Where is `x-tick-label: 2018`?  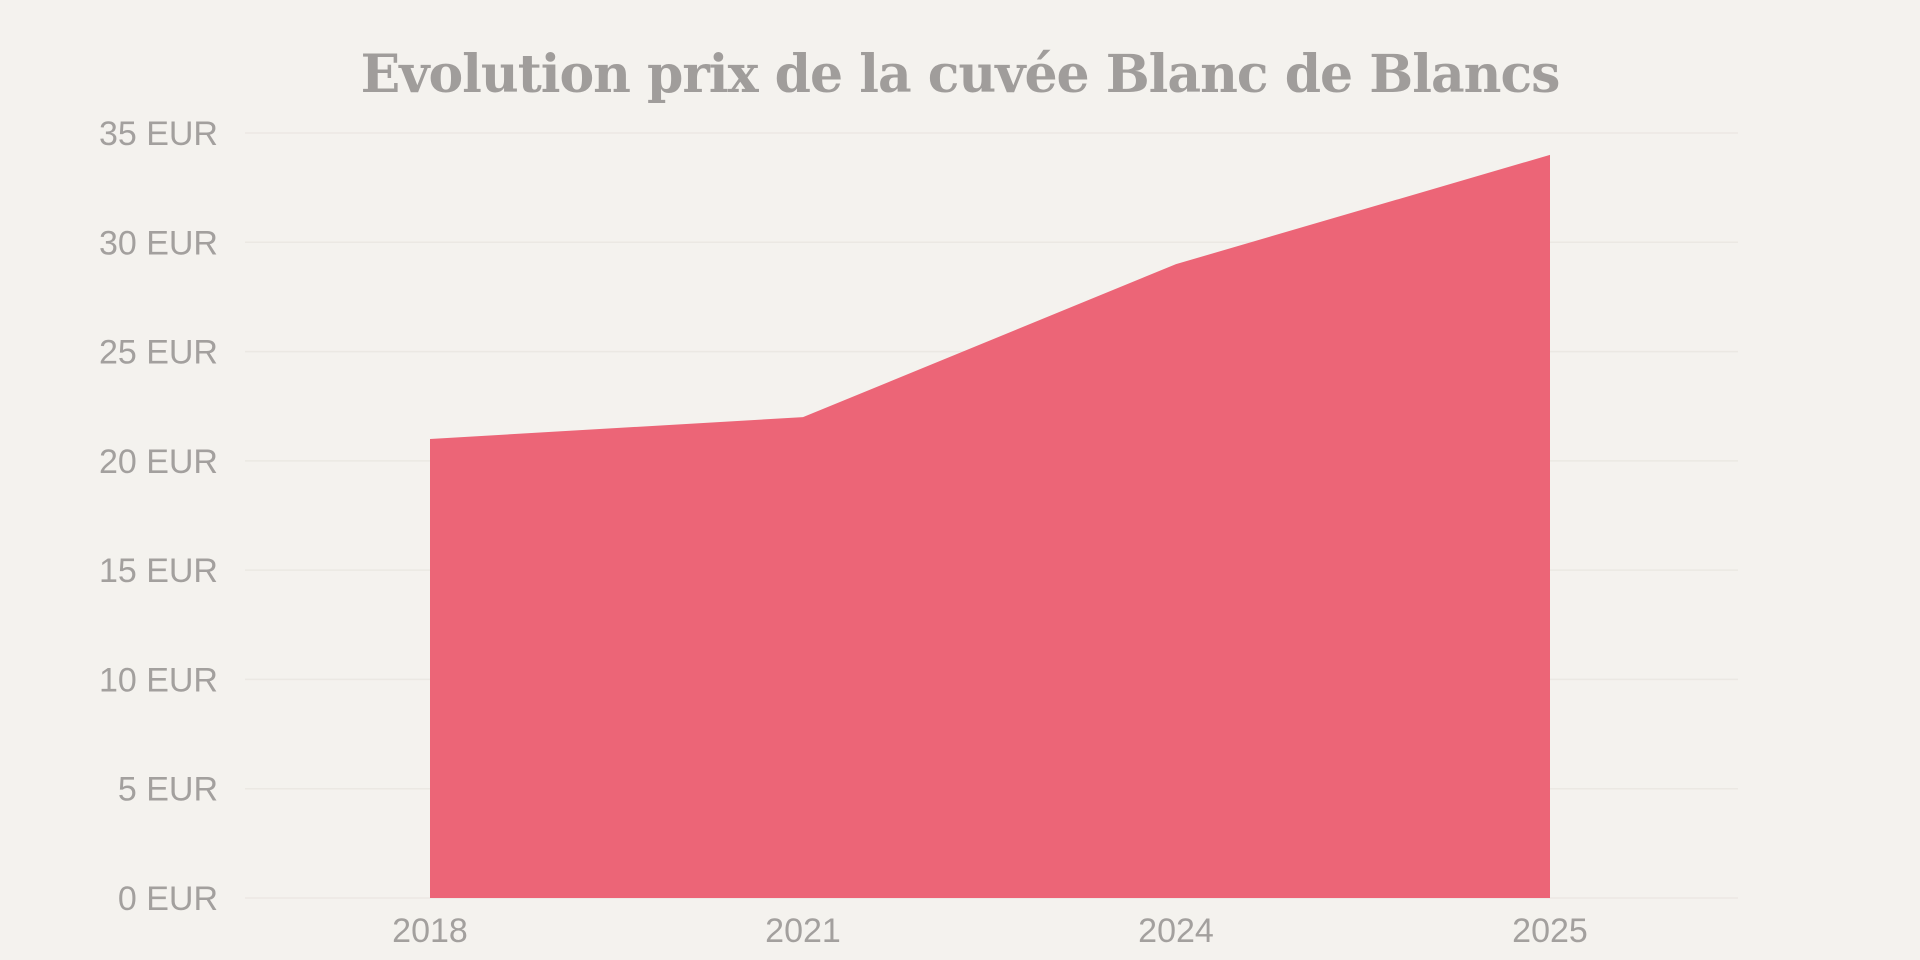
x-tick-label: 2018 is located at coordinates (430, 931).